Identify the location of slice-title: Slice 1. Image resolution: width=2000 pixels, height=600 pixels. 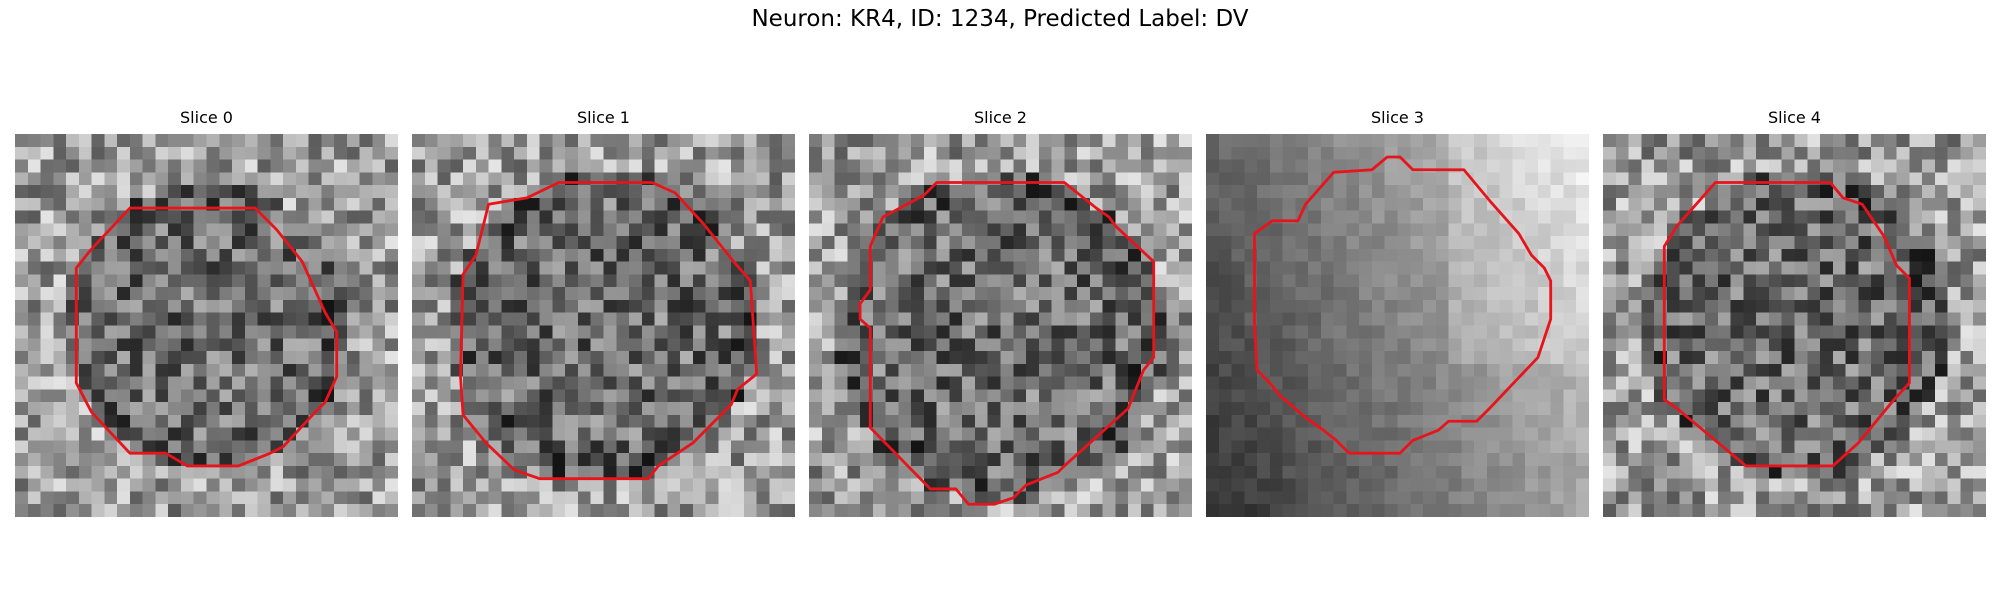
(603, 117).